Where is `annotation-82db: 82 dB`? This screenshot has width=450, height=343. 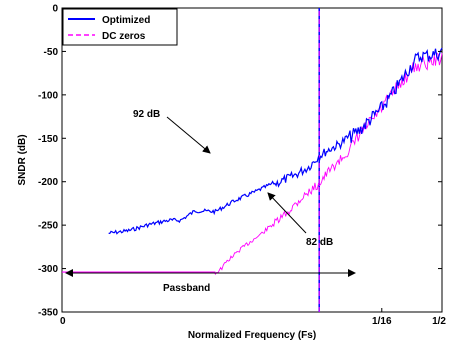
annotation-82db: 82 dB is located at coordinates (300, 220).